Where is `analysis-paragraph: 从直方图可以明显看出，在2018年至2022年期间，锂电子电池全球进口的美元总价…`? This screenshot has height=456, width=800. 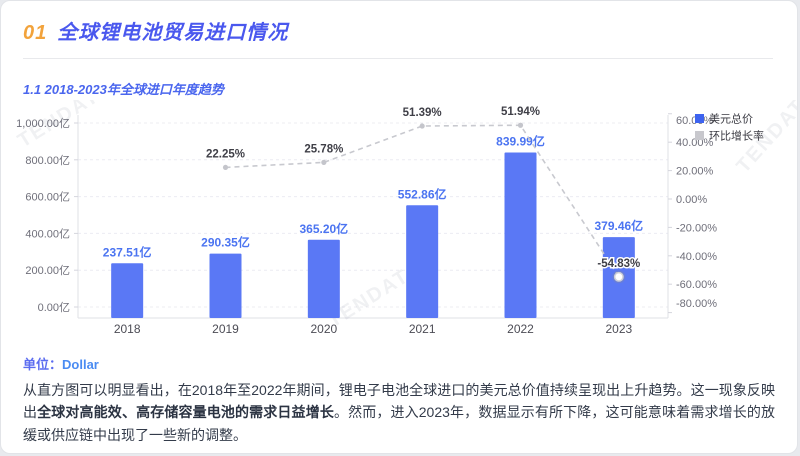 analysis-paragraph: 从直方图可以明显看出，在2018年至2022年期间，锂电子电池全球进口的美元总价… is located at coordinates (399, 412).